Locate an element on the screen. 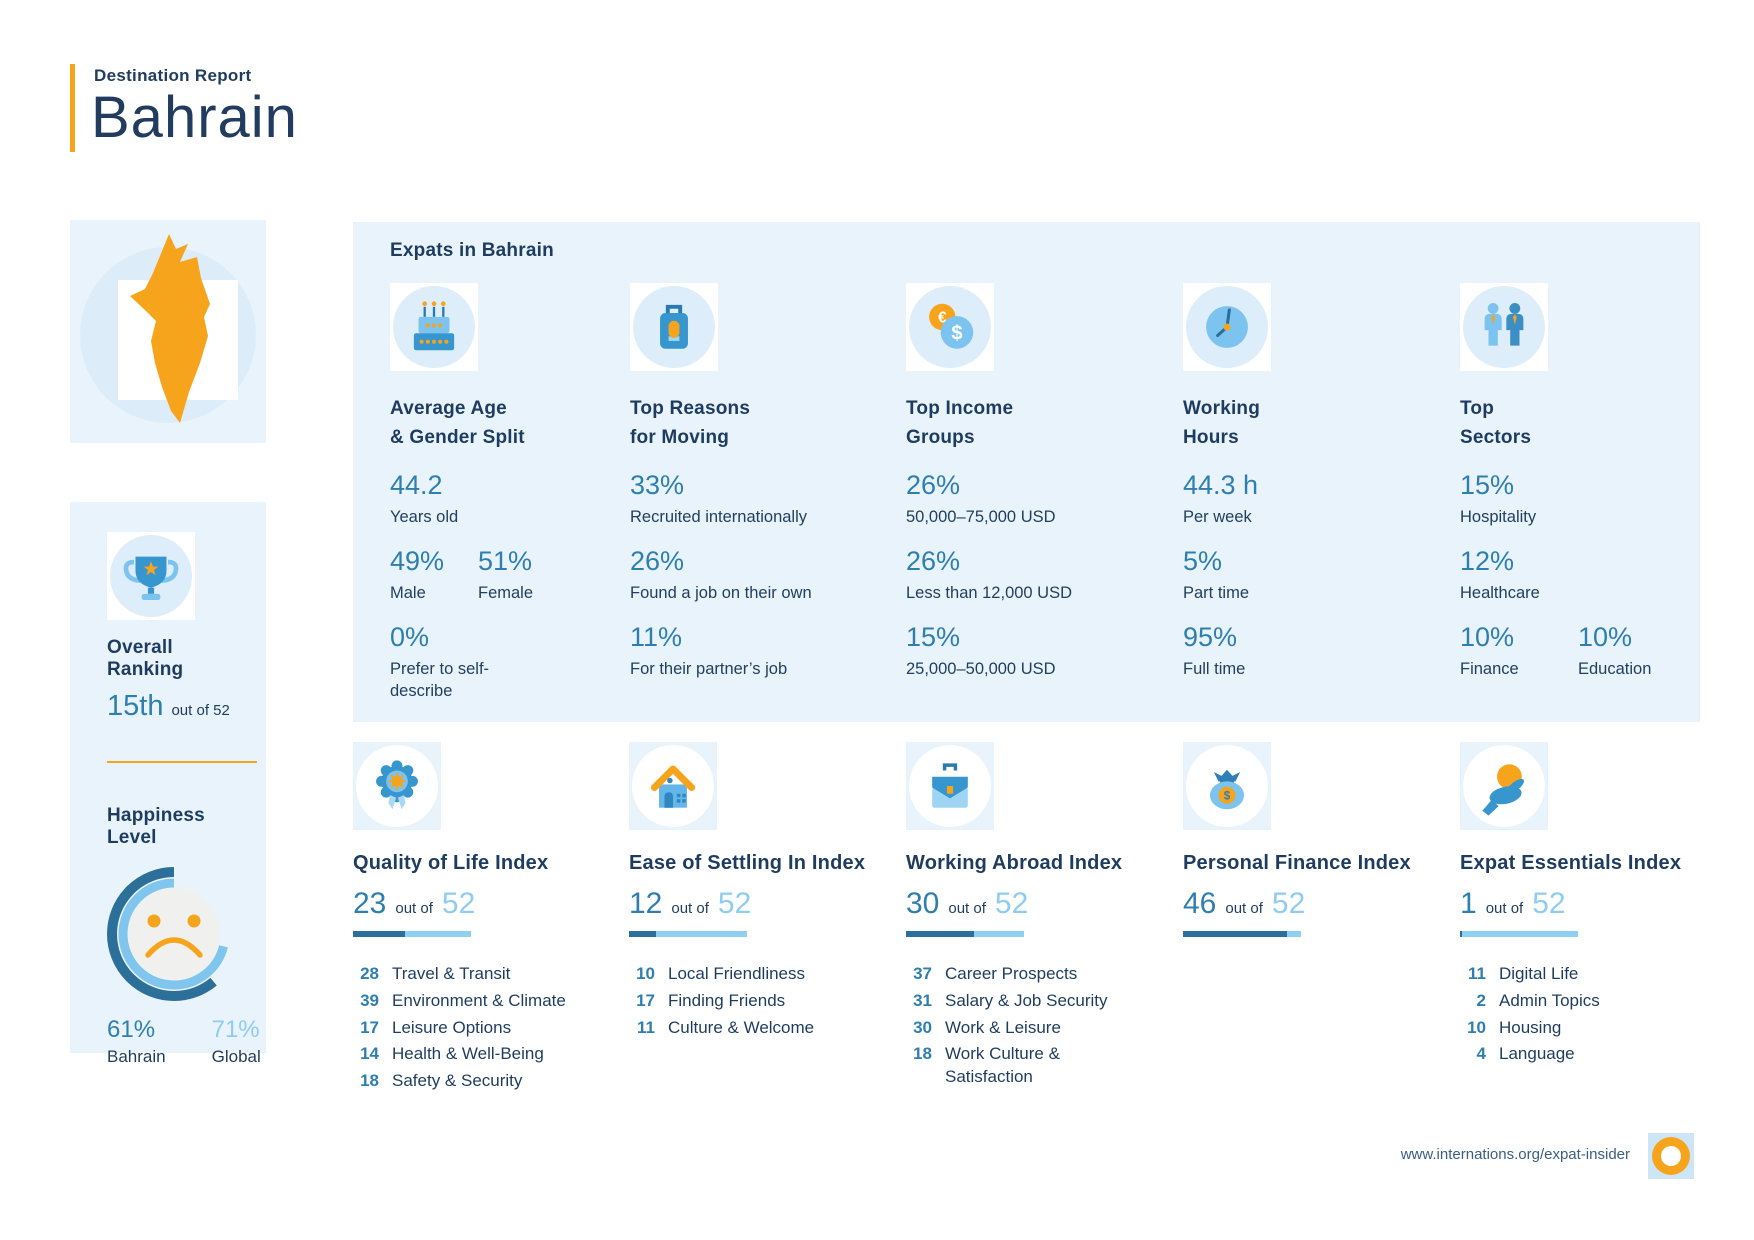 This screenshot has width=1754, height=1240. subrank-item: 10 Local Friendliness is located at coordinates (721, 973).